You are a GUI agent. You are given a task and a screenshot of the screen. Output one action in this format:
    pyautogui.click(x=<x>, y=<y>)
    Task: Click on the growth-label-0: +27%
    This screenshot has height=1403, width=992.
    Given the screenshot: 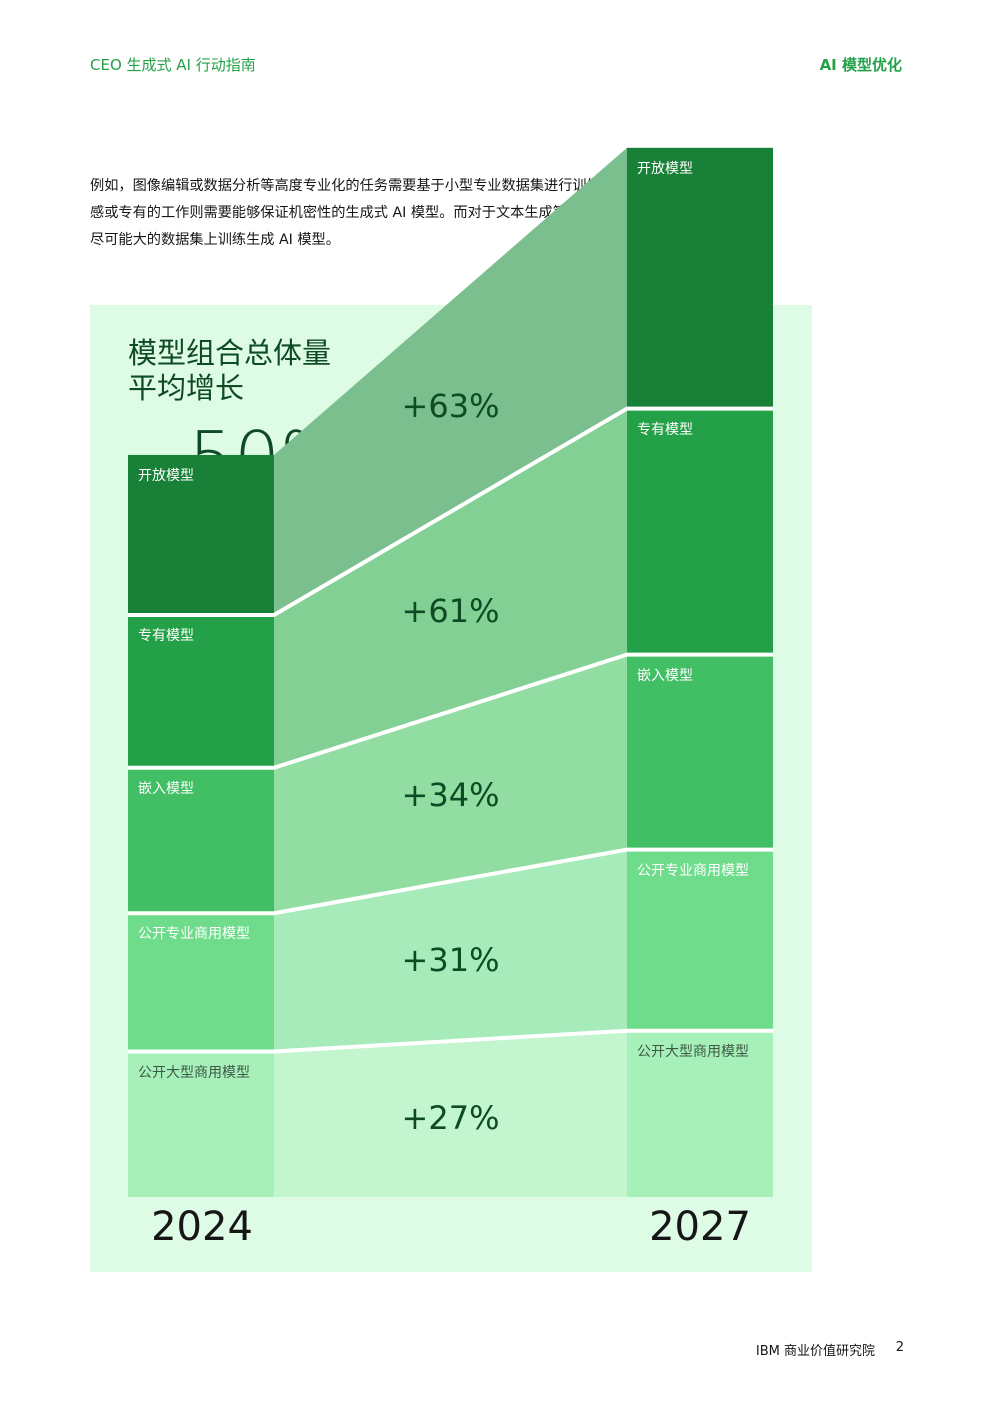 What is the action you would take?
    pyautogui.click(x=450, y=1118)
    